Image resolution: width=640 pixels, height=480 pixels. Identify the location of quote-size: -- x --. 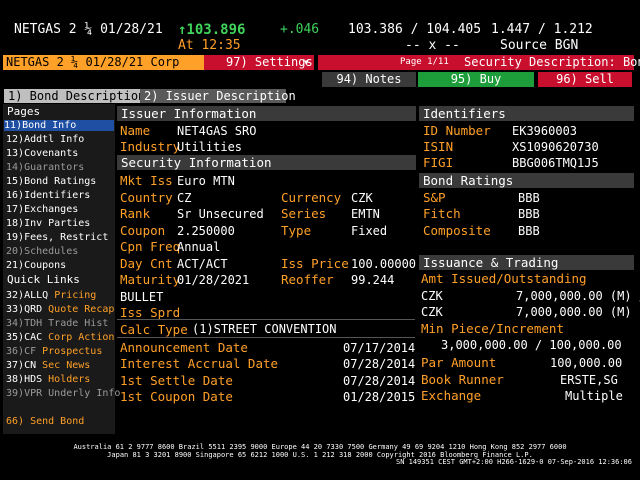
(432, 45).